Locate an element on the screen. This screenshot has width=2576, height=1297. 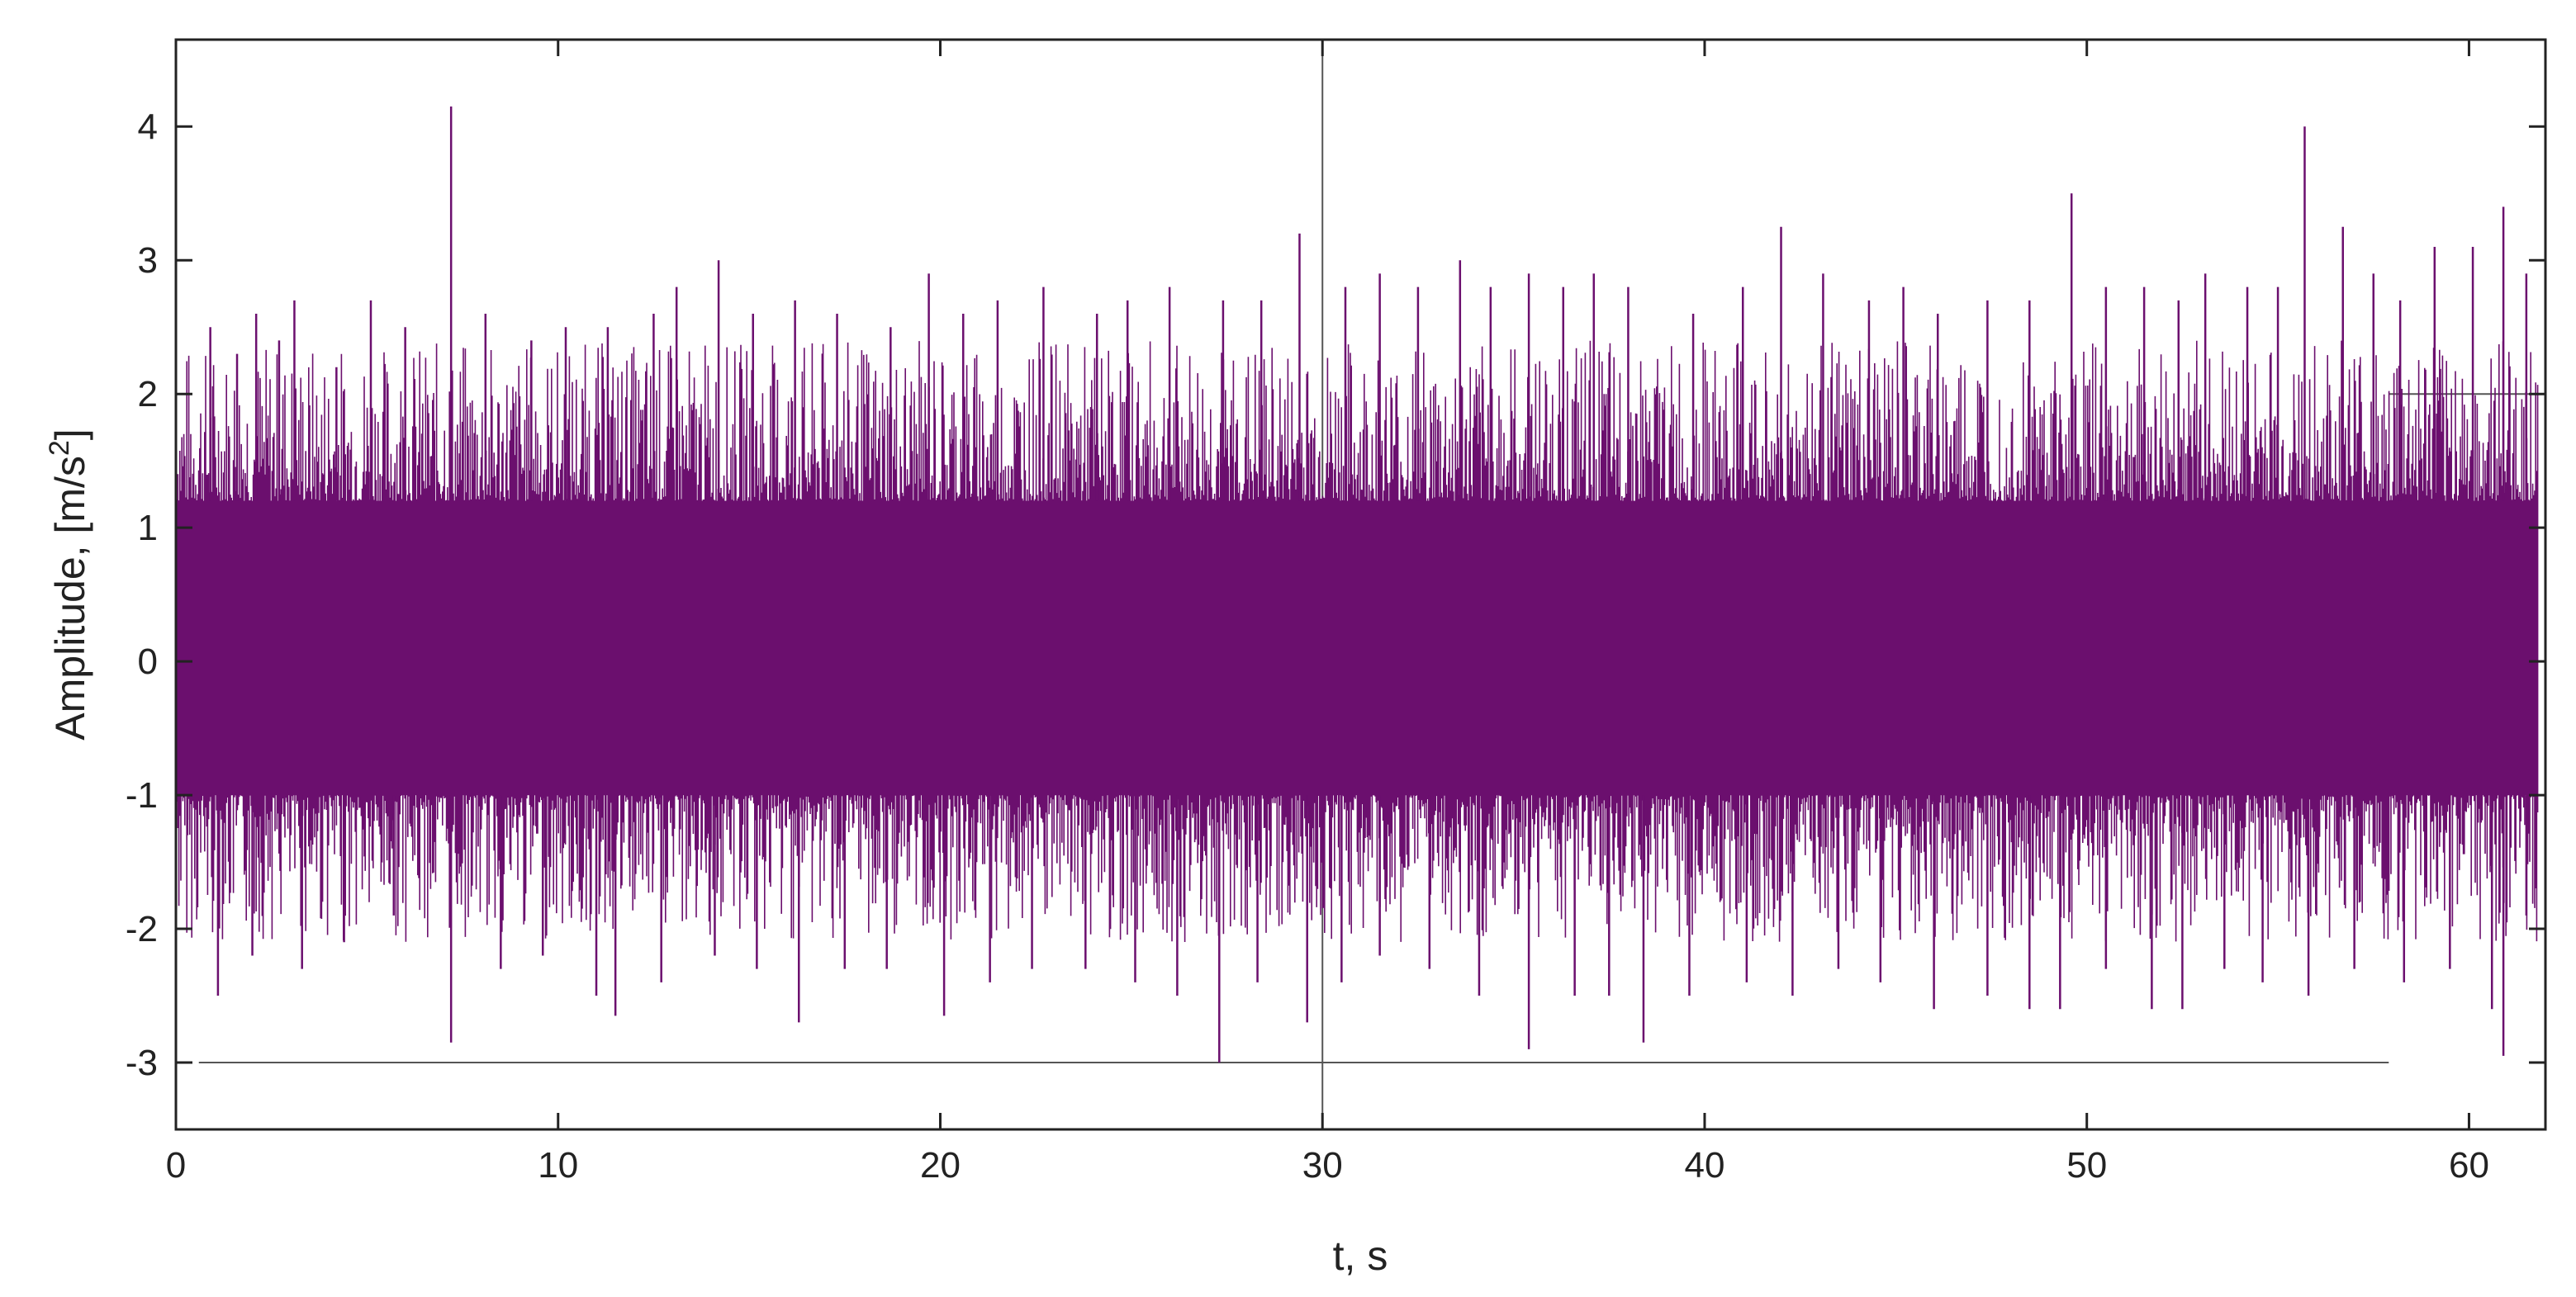
x-axis-title: t, s is located at coordinates (1360, 1256).